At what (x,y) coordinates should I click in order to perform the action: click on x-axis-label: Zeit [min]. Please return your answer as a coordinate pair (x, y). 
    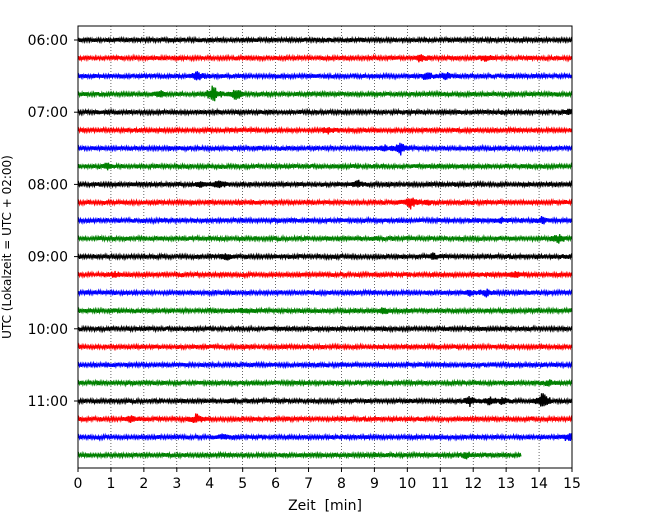
    Looking at the image, I should click on (325, 506).